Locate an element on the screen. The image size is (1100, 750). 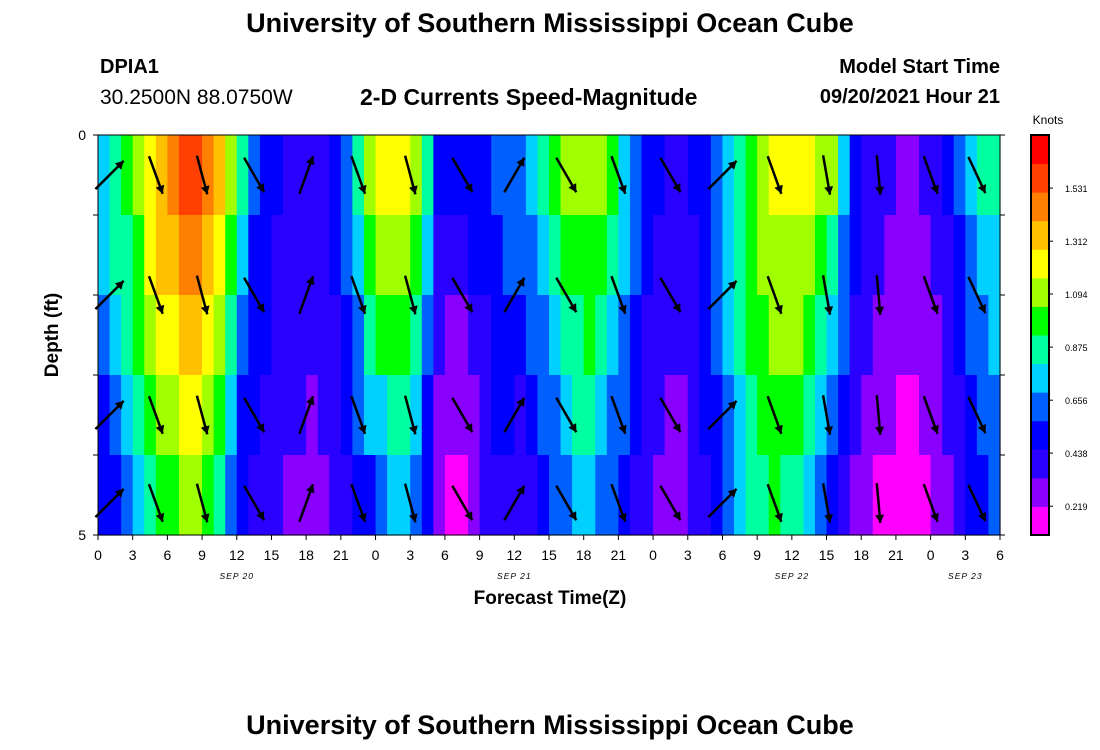
chart-subtitle: 2-D Currents Speed-Magnitude is located at coordinates (529, 97).